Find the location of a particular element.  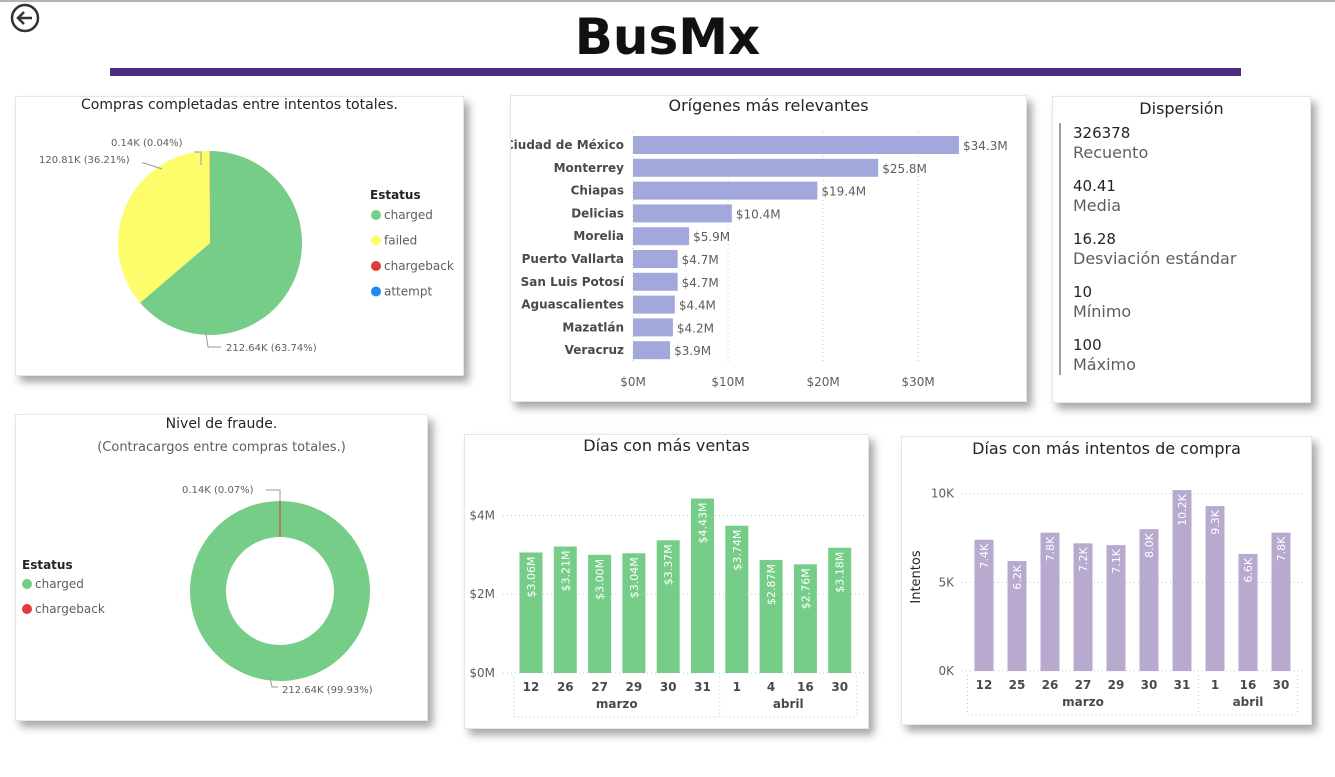

stat-max-value: 100 is located at coordinates (1087, 345).